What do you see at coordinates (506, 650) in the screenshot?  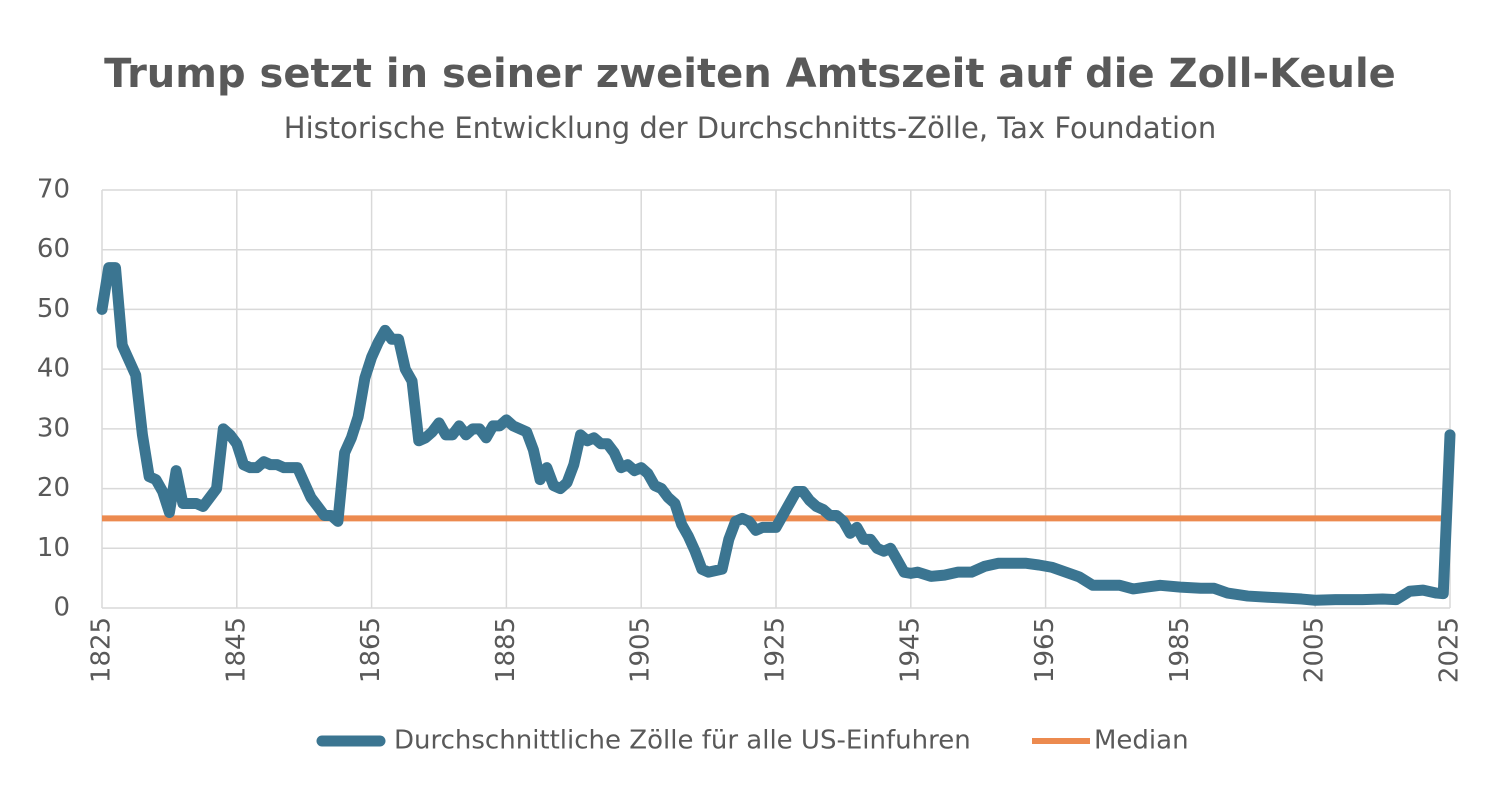 I see `x-tick-label: 1885` at bounding box center [506, 650].